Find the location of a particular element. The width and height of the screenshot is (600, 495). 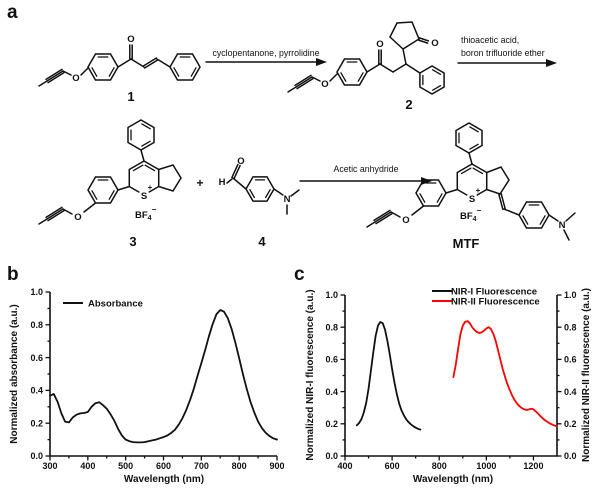

nir-ii-fluorescence-curve is located at coordinates (505, 374).